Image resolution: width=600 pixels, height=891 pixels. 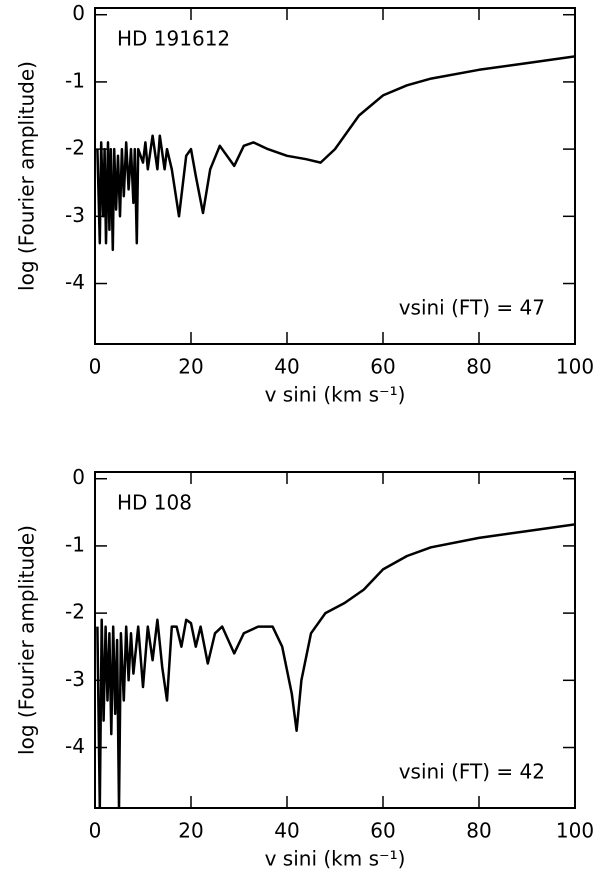 I want to click on annotation: HD 108, so click(x=154, y=503).